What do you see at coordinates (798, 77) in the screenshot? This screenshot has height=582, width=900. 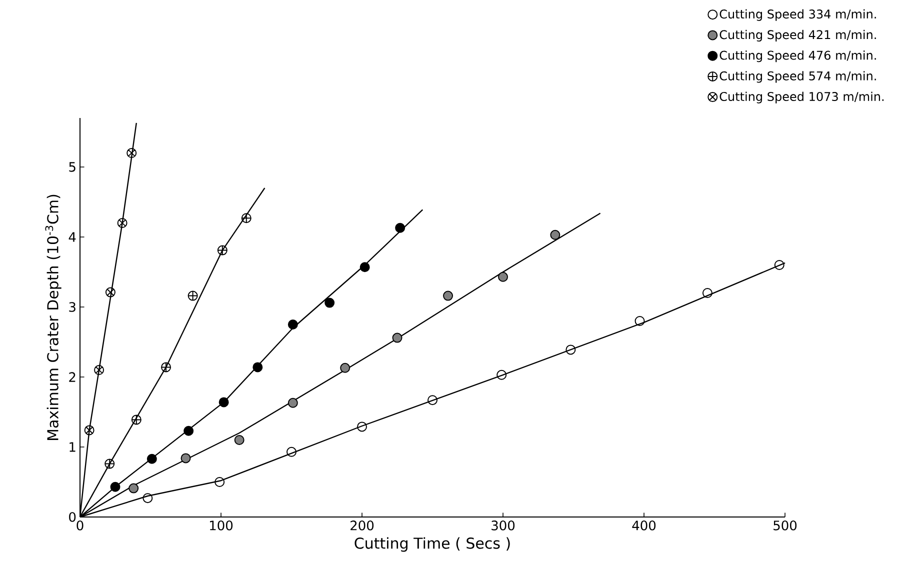 I see `legend-label: Cutting Speed 574 m/min.` at bounding box center [798, 77].